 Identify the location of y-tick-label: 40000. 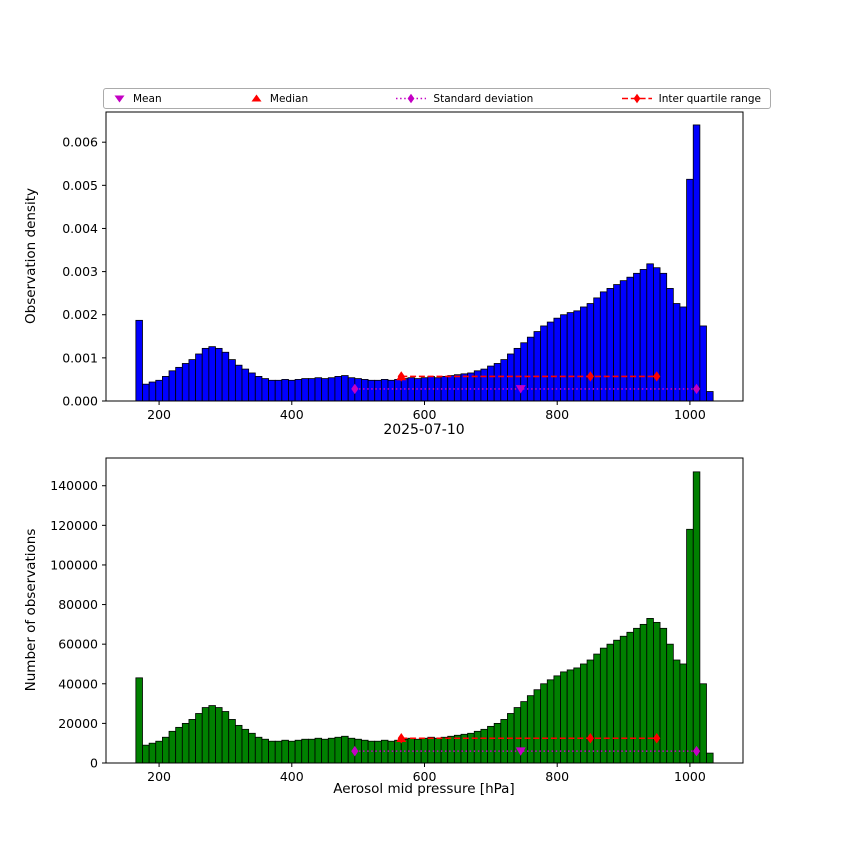
(78, 683).